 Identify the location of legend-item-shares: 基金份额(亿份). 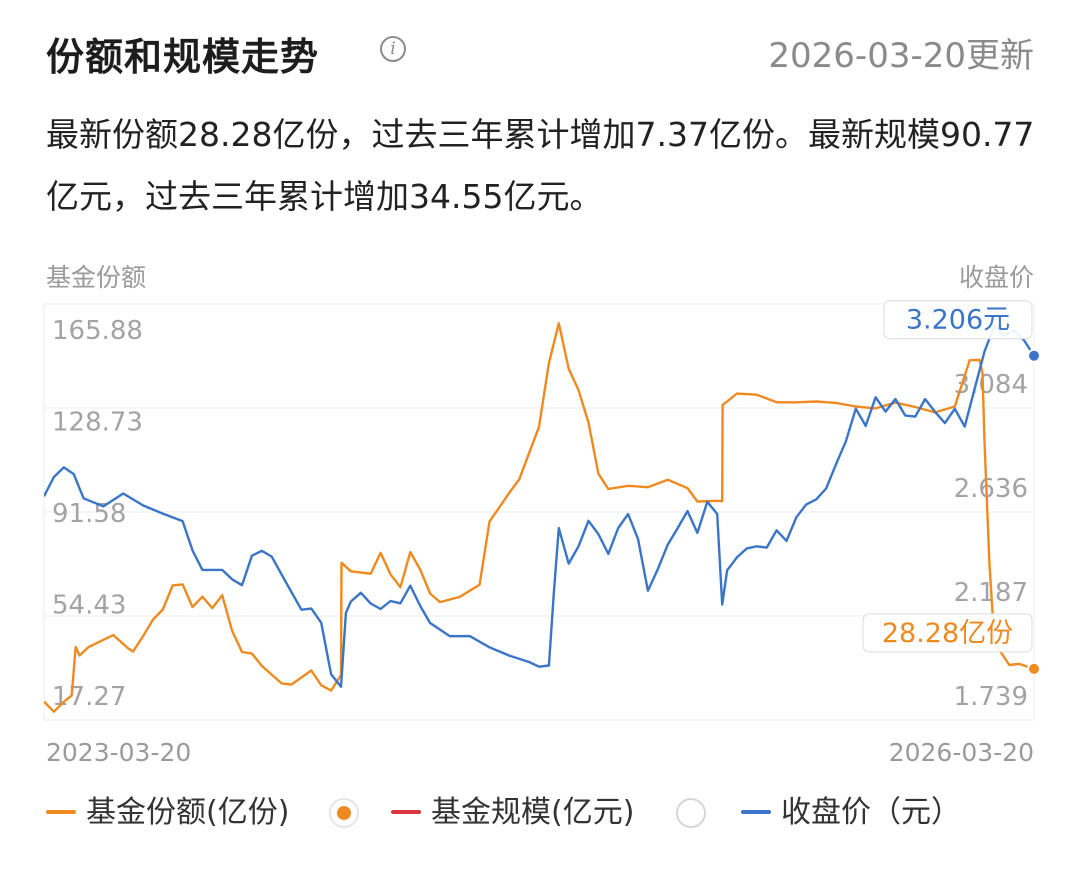
(202, 813).